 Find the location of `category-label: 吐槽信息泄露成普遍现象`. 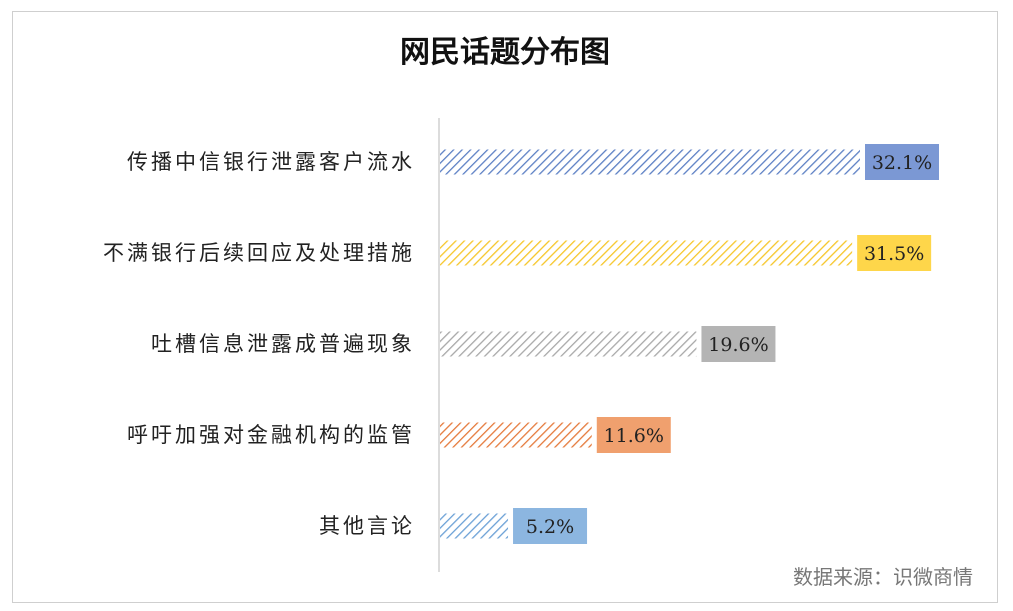

category-label: 吐槽信息泄露成普遍现象 is located at coordinates (283, 344).